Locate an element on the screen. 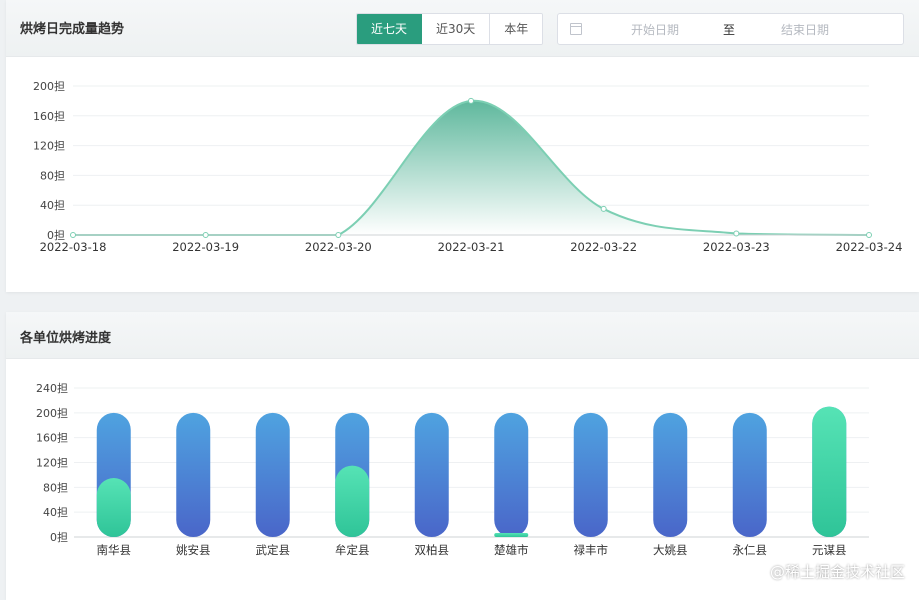  bar-y-tick-label: 40担 is located at coordinates (55, 512).